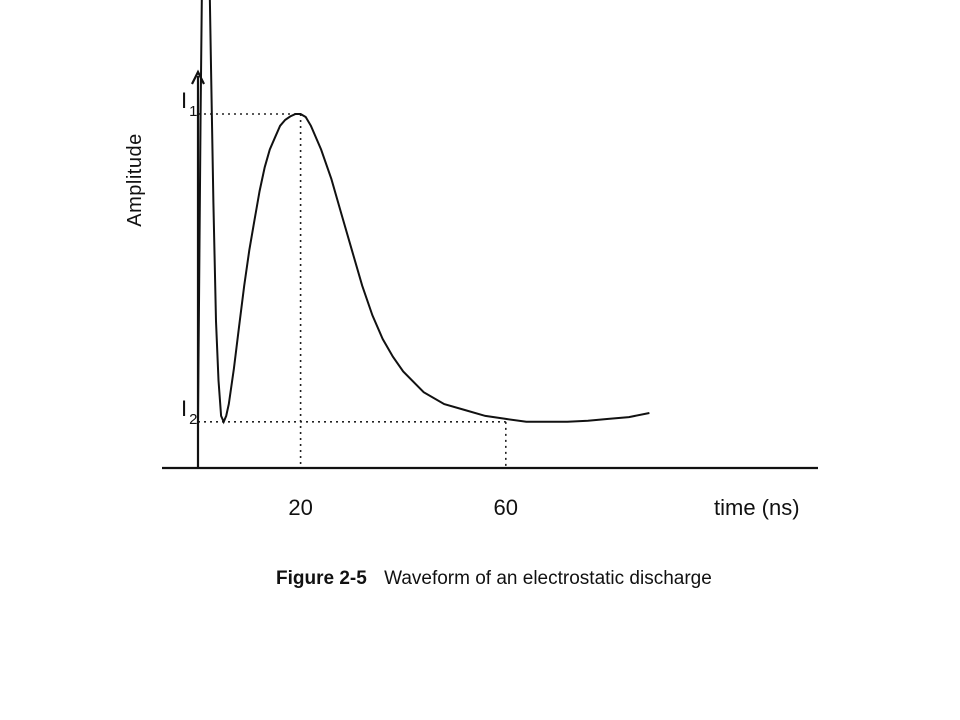 The image size is (960, 720). Describe the element at coordinates (184, 100) in the screenshot. I see `level-label-i1-main: I` at that location.